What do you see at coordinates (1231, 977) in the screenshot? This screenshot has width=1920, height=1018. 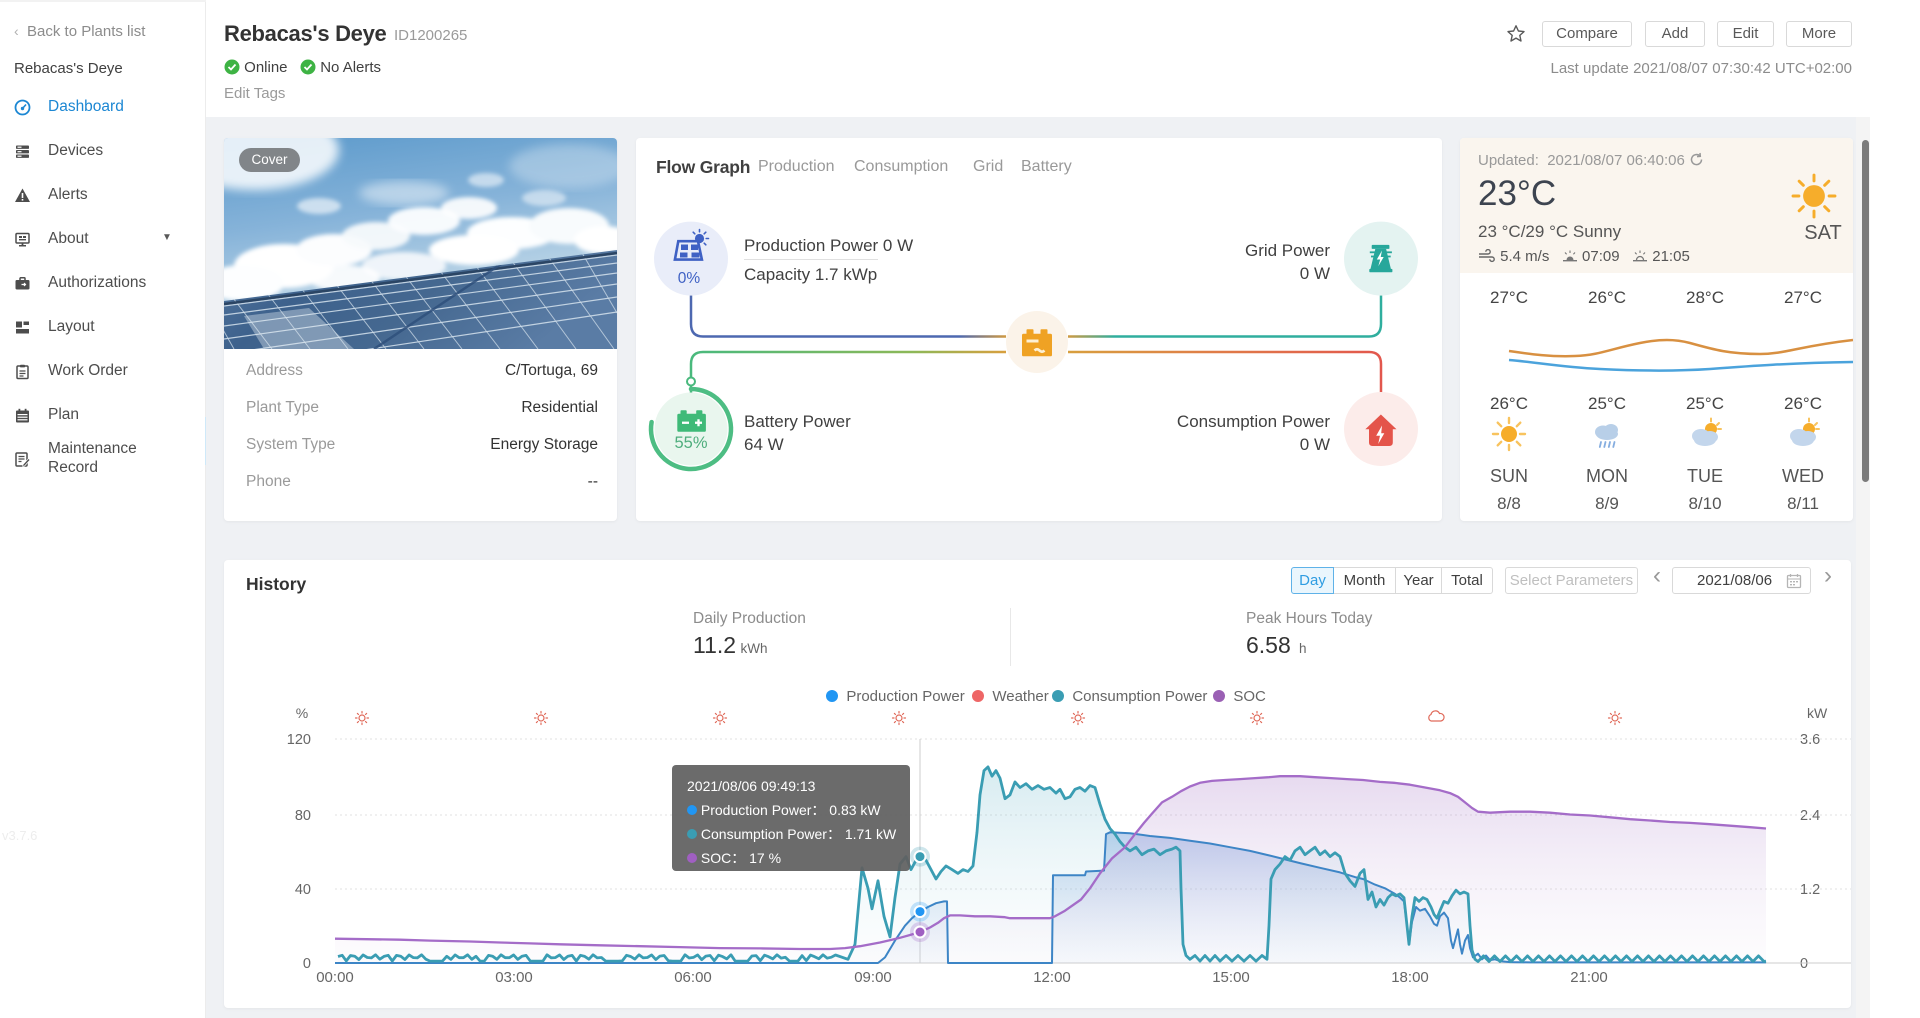 I see `svg-text: 15:00` at bounding box center [1231, 977].